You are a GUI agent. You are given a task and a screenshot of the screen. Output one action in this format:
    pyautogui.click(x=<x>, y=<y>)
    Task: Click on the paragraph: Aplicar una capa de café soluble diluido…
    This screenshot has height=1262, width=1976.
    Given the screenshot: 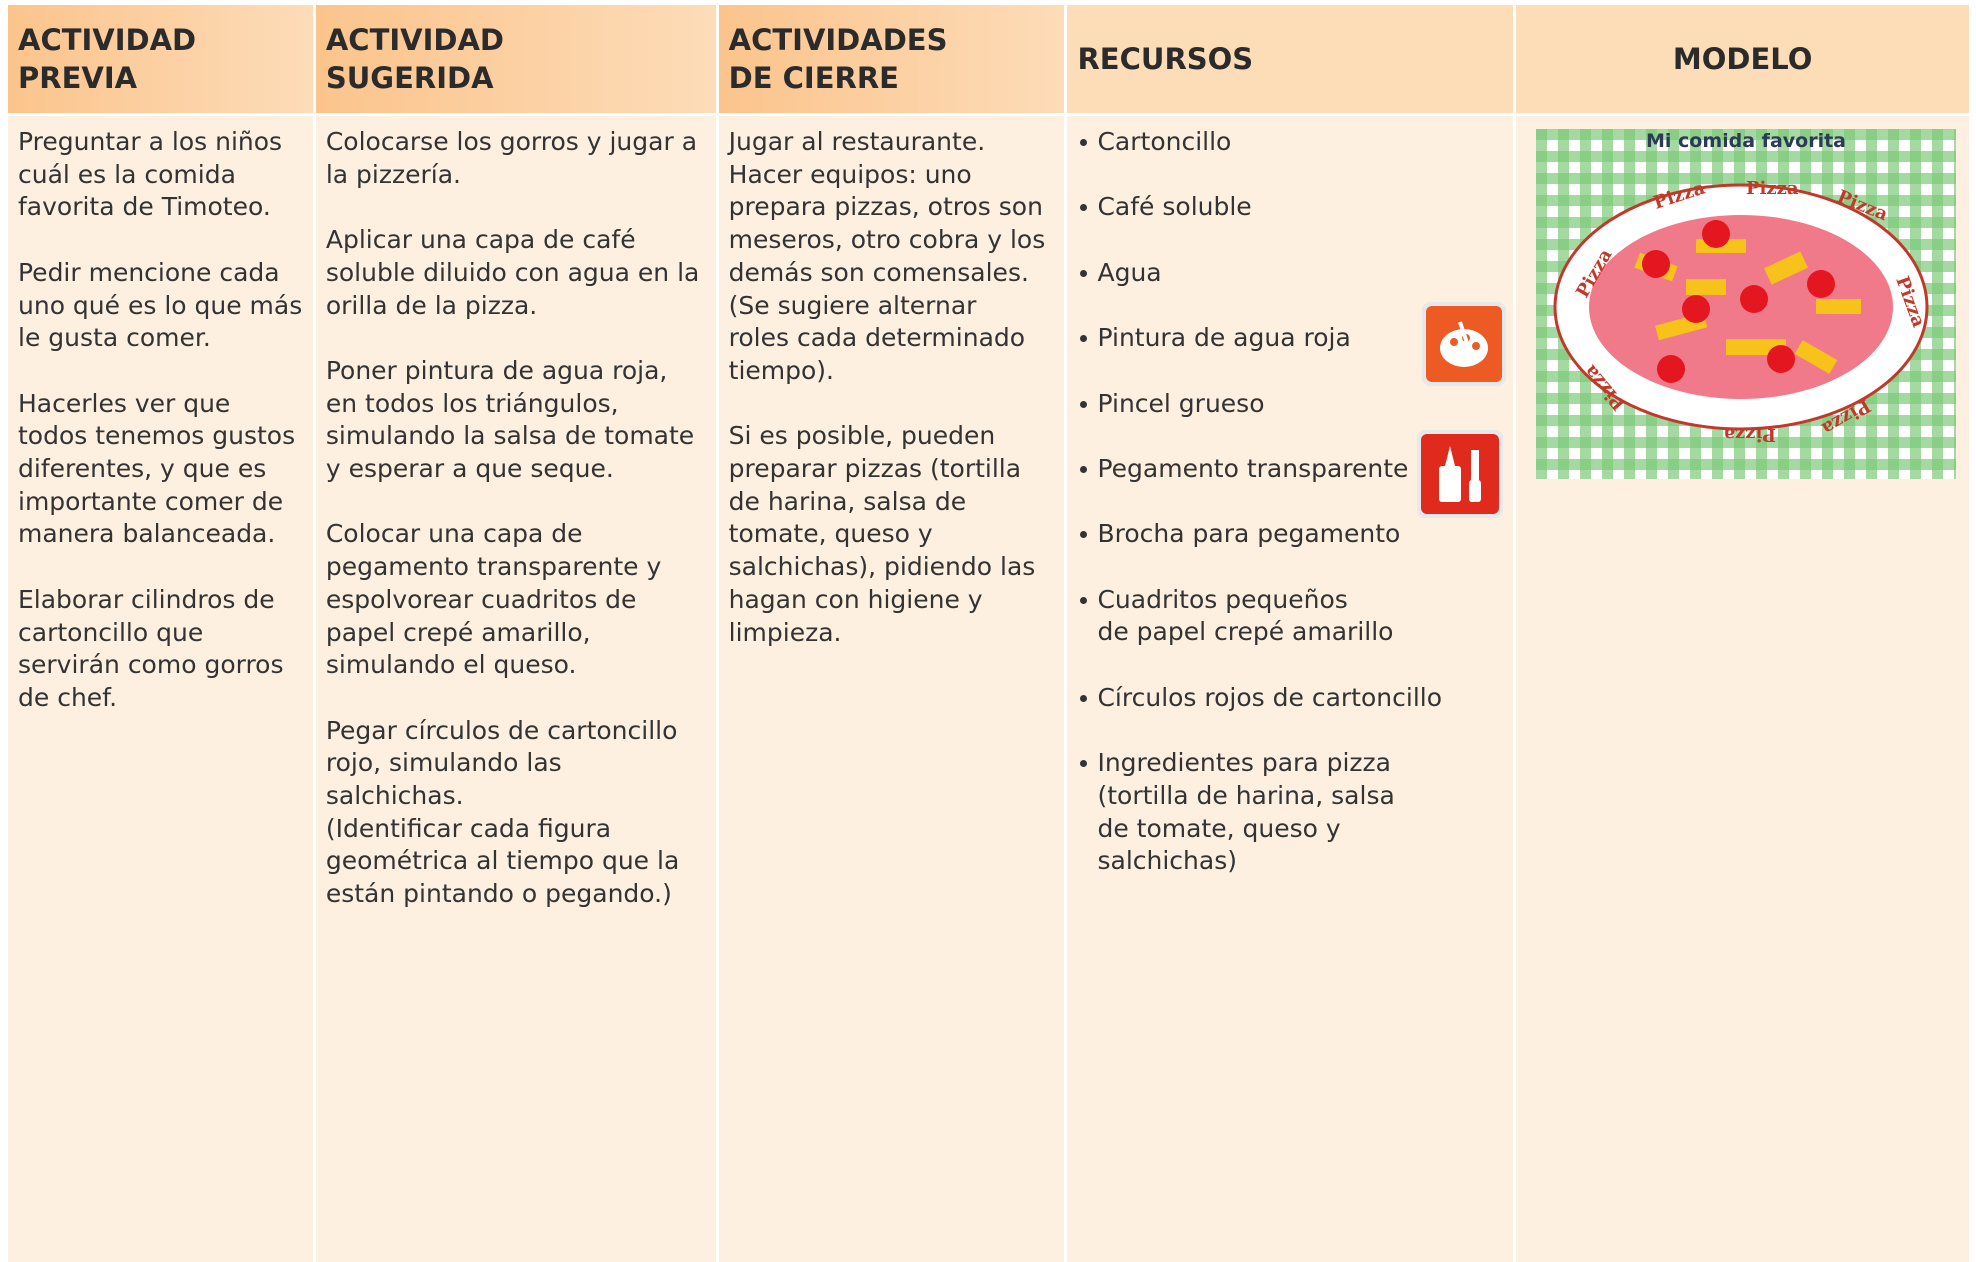 What is the action you would take?
    pyautogui.click(x=512, y=272)
    